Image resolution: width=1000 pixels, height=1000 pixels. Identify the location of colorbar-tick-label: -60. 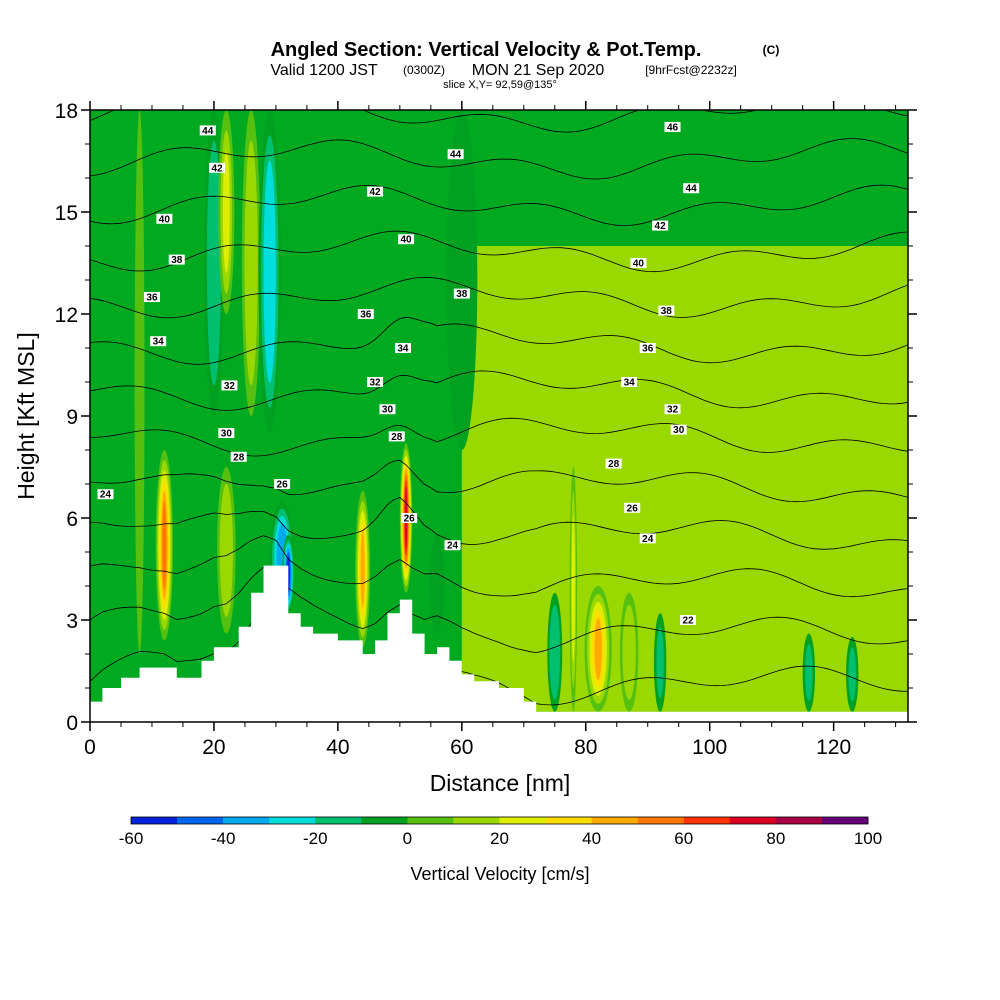
(131, 838).